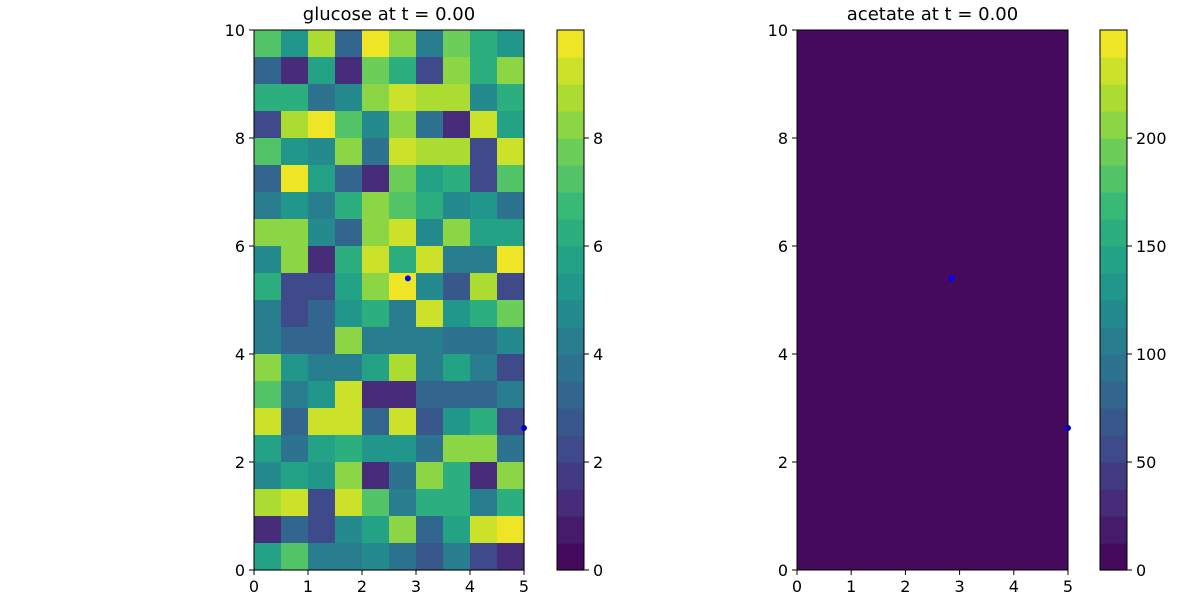 Image resolution: width=1200 pixels, height=600 pixels. Describe the element at coordinates (416, 586) in the screenshot. I see `x-tick-label: 3` at that location.